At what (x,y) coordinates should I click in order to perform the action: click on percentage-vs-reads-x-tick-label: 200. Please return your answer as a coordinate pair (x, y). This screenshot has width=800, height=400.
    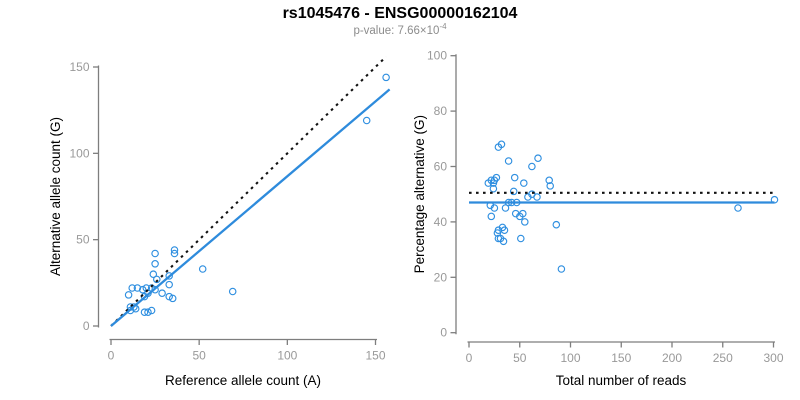
    Looking at the image, I should click on (672, 358).